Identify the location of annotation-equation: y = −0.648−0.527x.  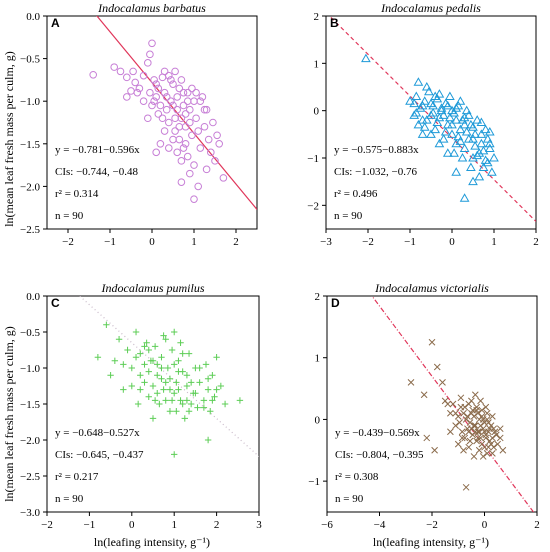
(97, 433).